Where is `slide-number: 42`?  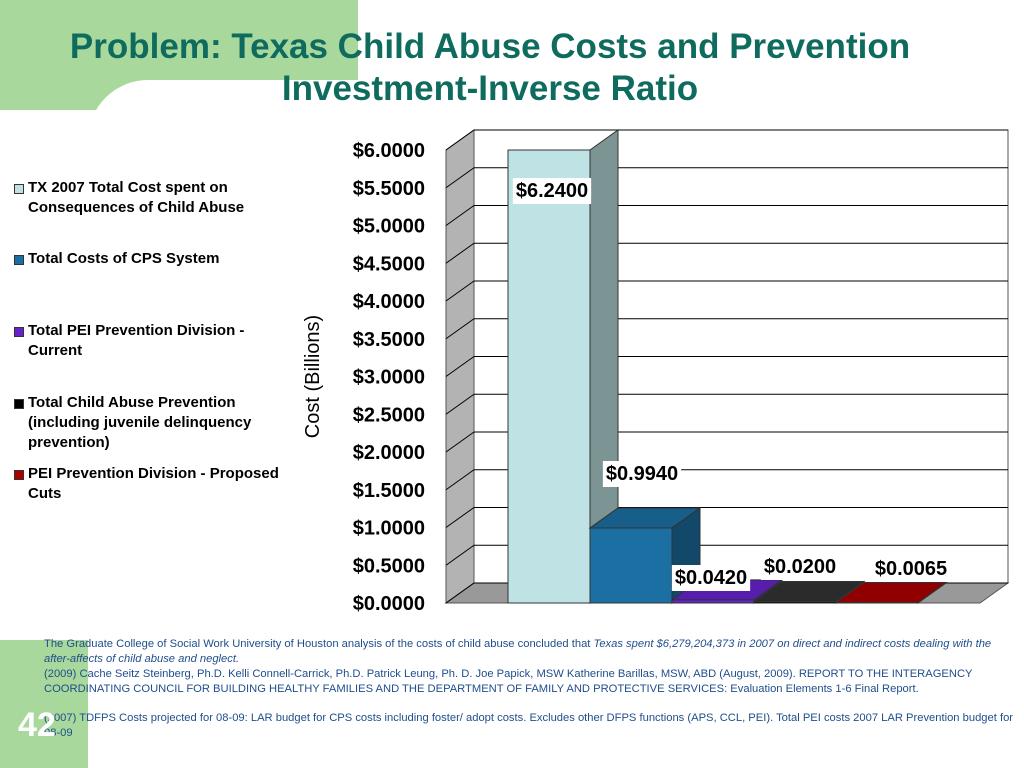
slide-number: 42 is located at coordinates (37, 725).